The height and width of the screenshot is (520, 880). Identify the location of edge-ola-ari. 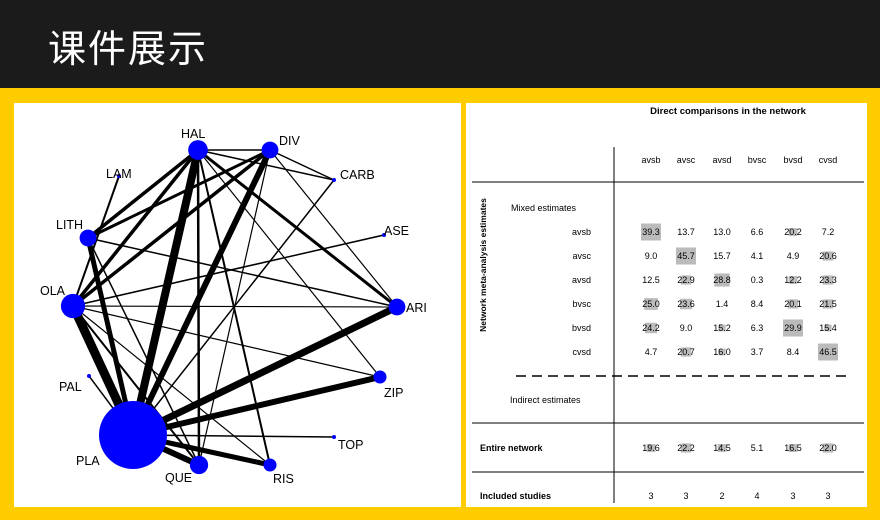
(235, 306).